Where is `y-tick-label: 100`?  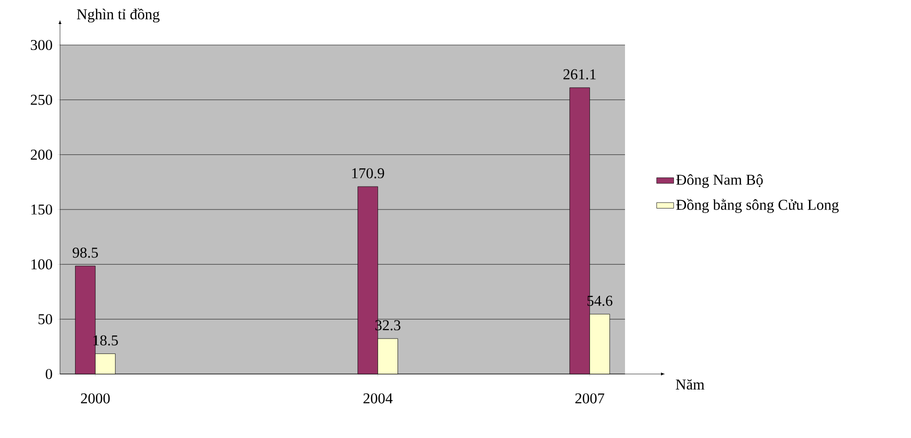 y-tick-label: 100 is located at coordinates (41, 264).